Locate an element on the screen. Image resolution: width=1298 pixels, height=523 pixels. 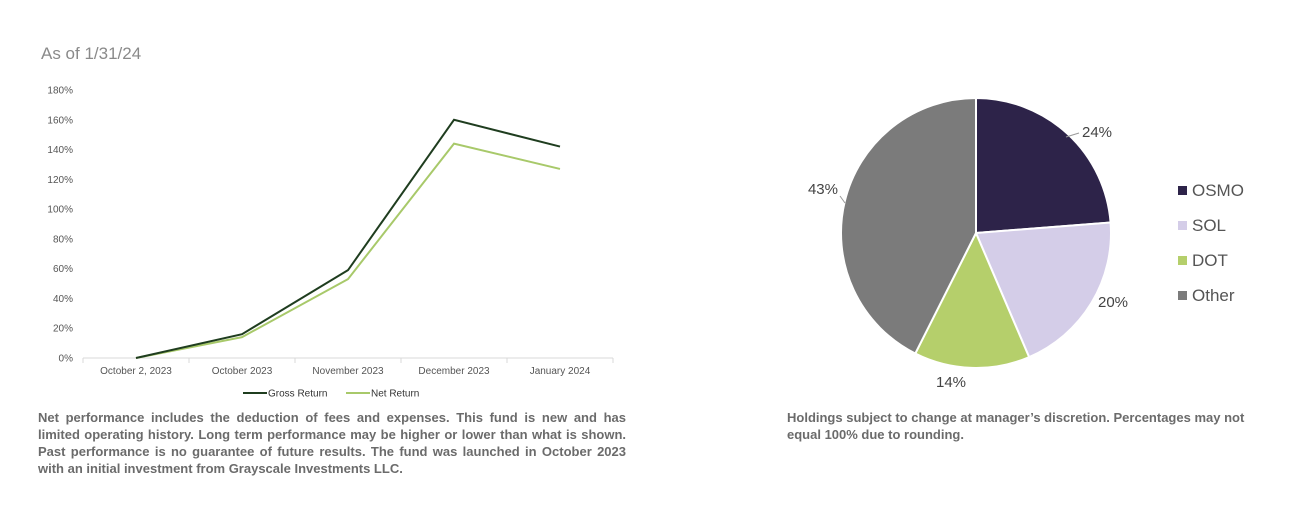
y-tick-label: 160% is located at coordinates (60, 120).